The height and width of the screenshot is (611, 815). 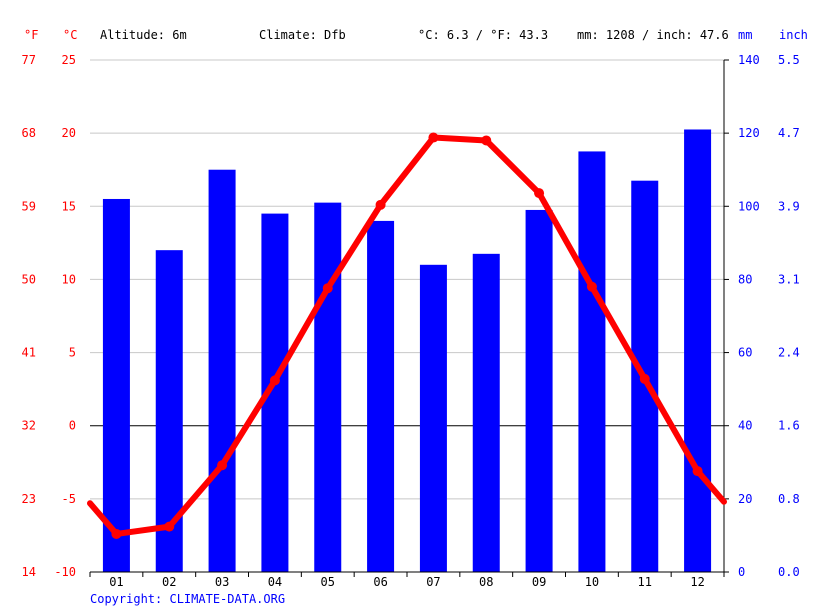 What do you see at coordinates (789, 133) in the screenshot?
I see `inch-tick-label: 4.7` at bounding box center [789, 133].